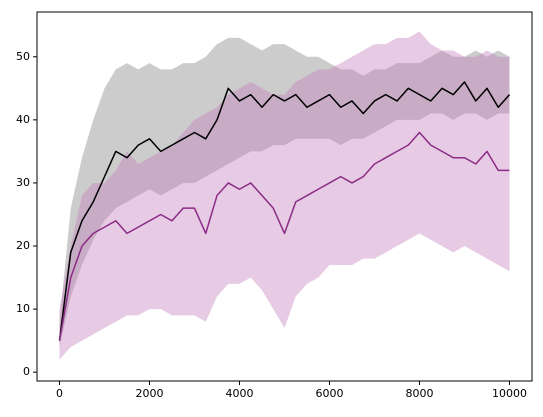 The width and height of the screenshot is (543, 417). Describe the element at coordinates (23, 245) in the screenshot. I see `y-tick-label: 20` at that location.